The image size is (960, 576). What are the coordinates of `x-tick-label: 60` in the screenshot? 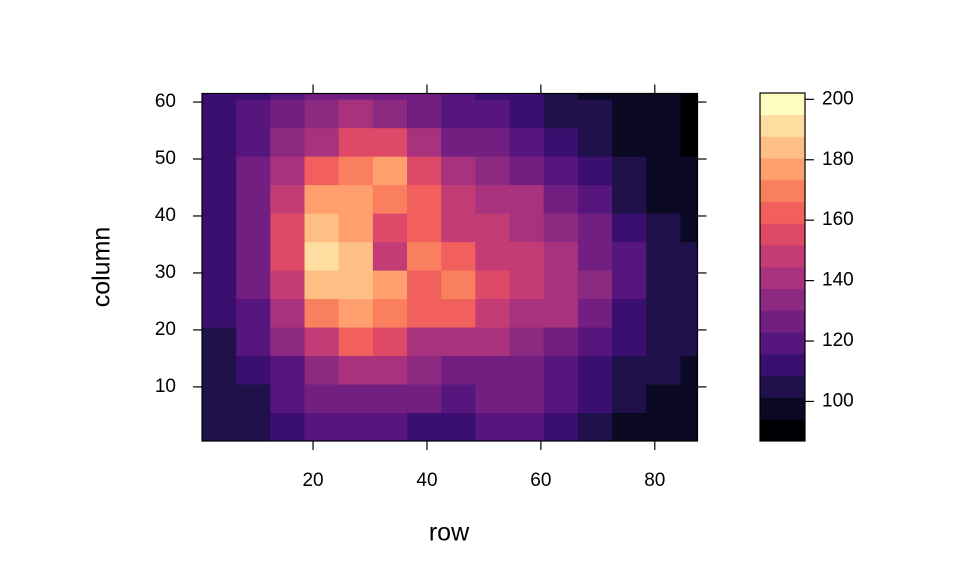 It's located at (540, 480).